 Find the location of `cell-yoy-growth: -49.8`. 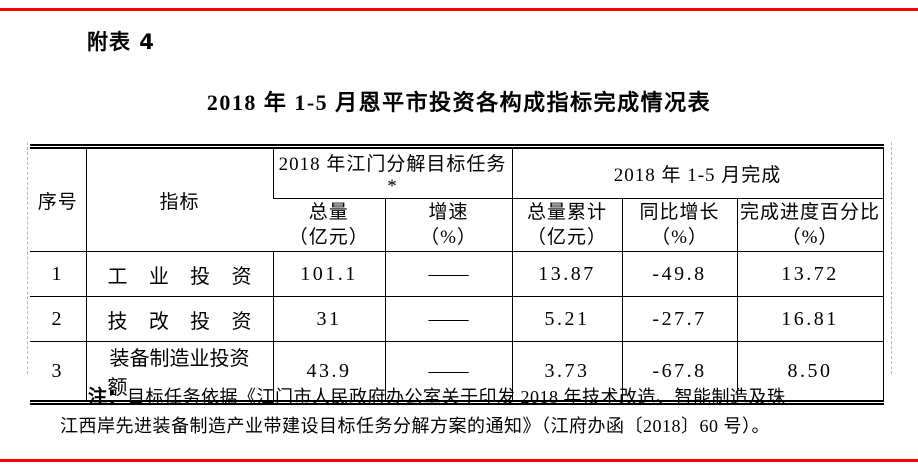

cell-yoy-growth: -49.8 is located at coordinates (679, 274).